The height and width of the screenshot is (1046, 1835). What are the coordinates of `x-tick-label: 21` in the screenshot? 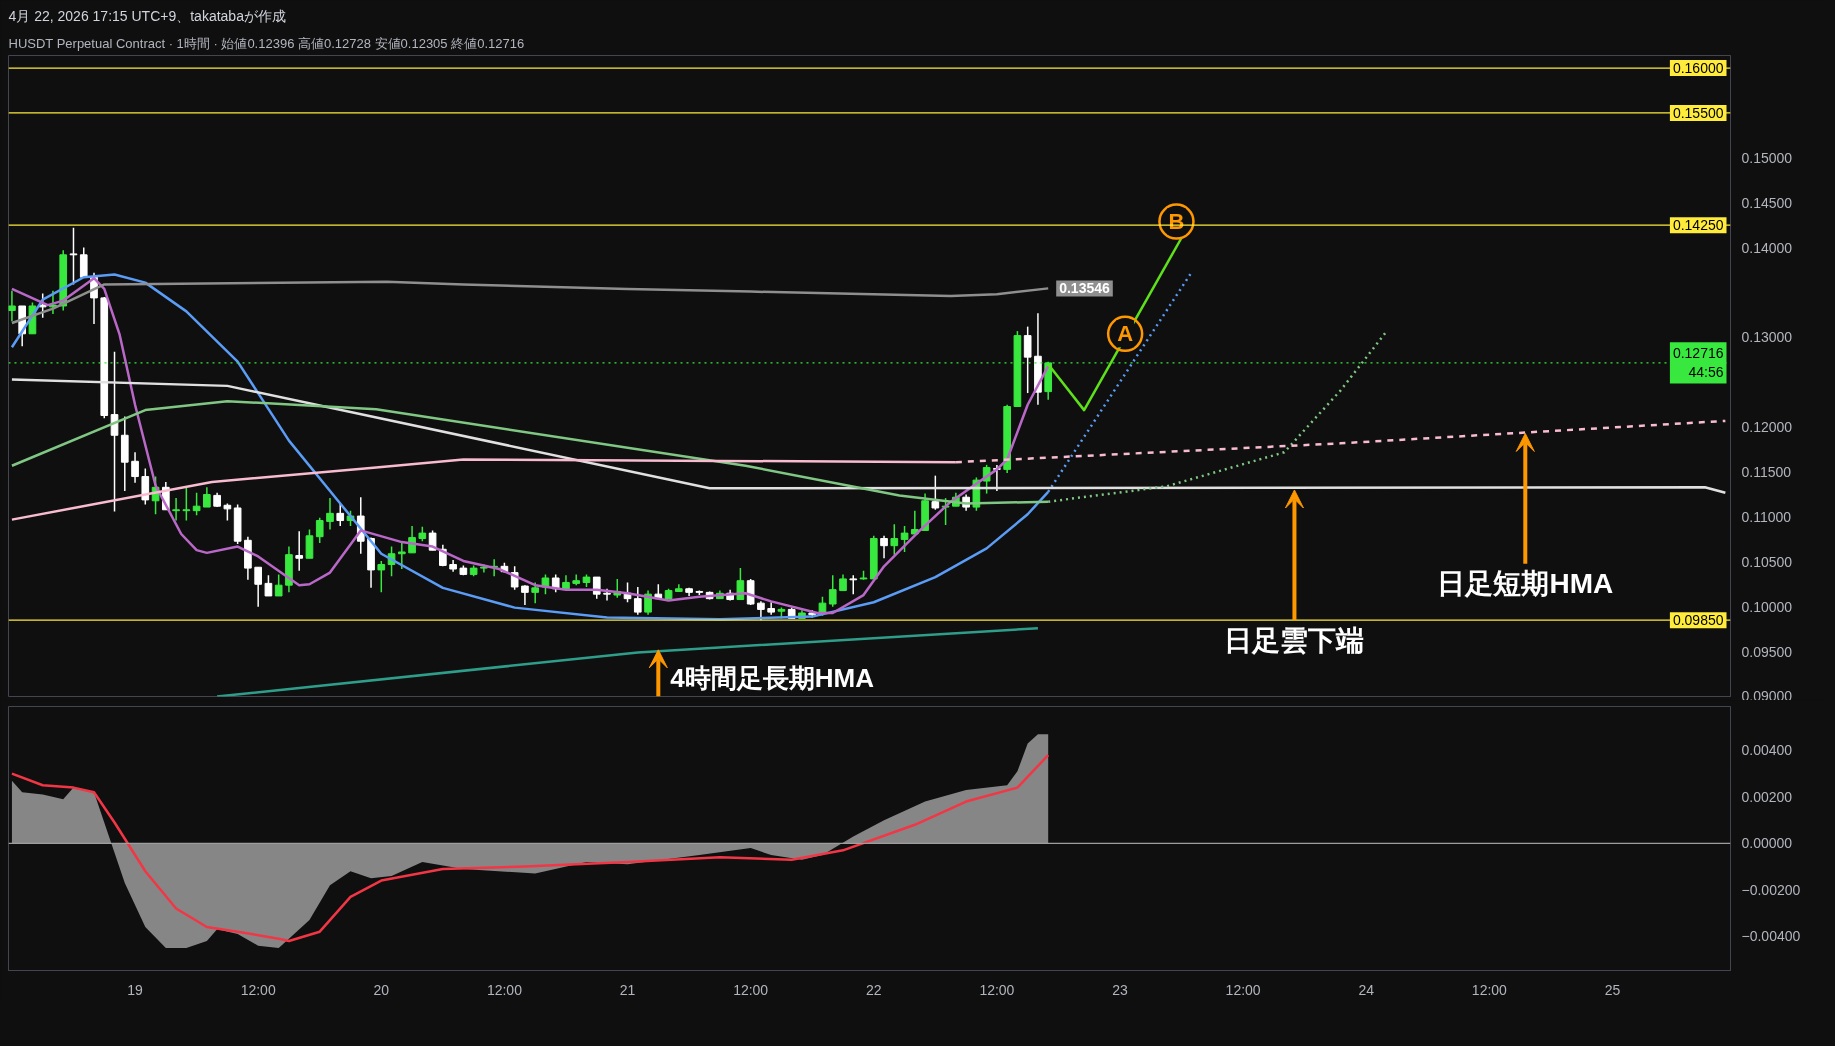 It's located at (627, 989).